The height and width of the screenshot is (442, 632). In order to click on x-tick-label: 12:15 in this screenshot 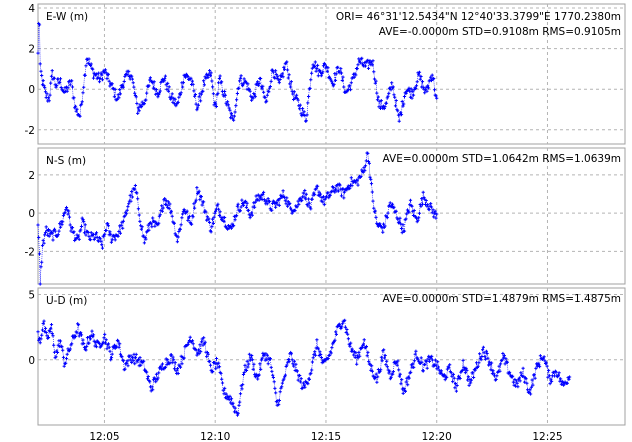, I will do `click(326, 436)`.